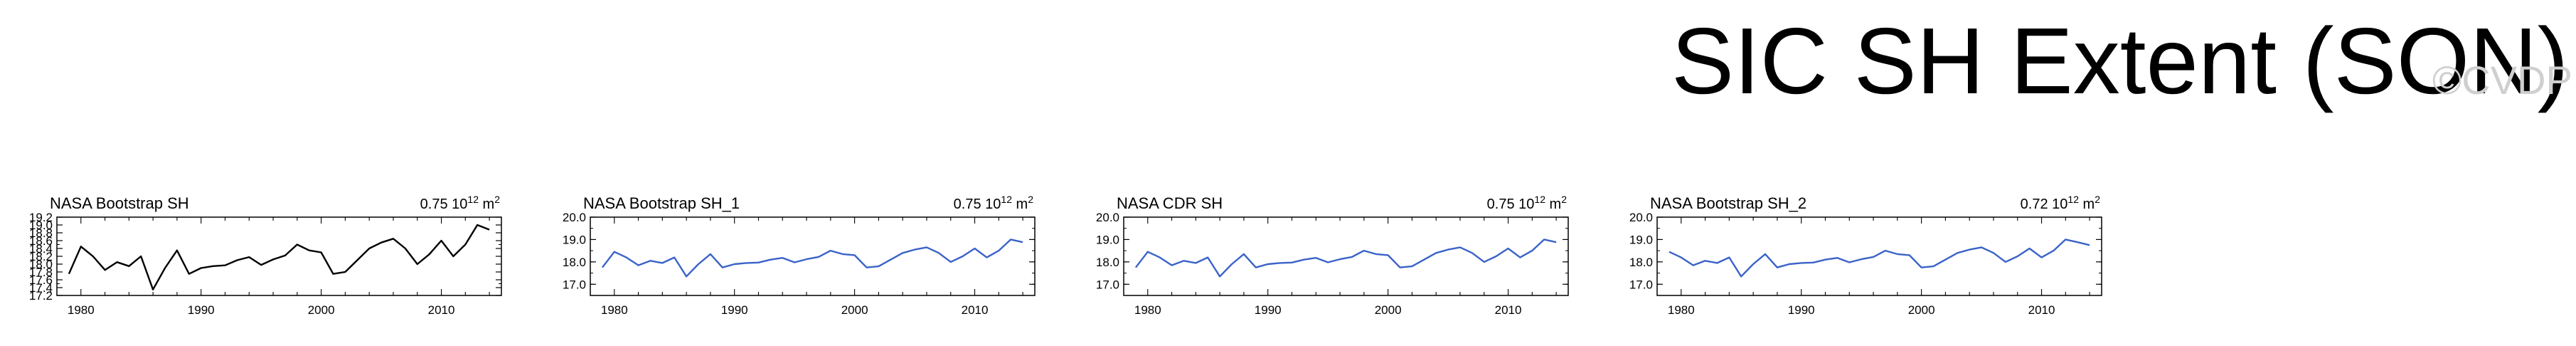  I want to click on y-tick-label: 17.6, so click(41, 280).